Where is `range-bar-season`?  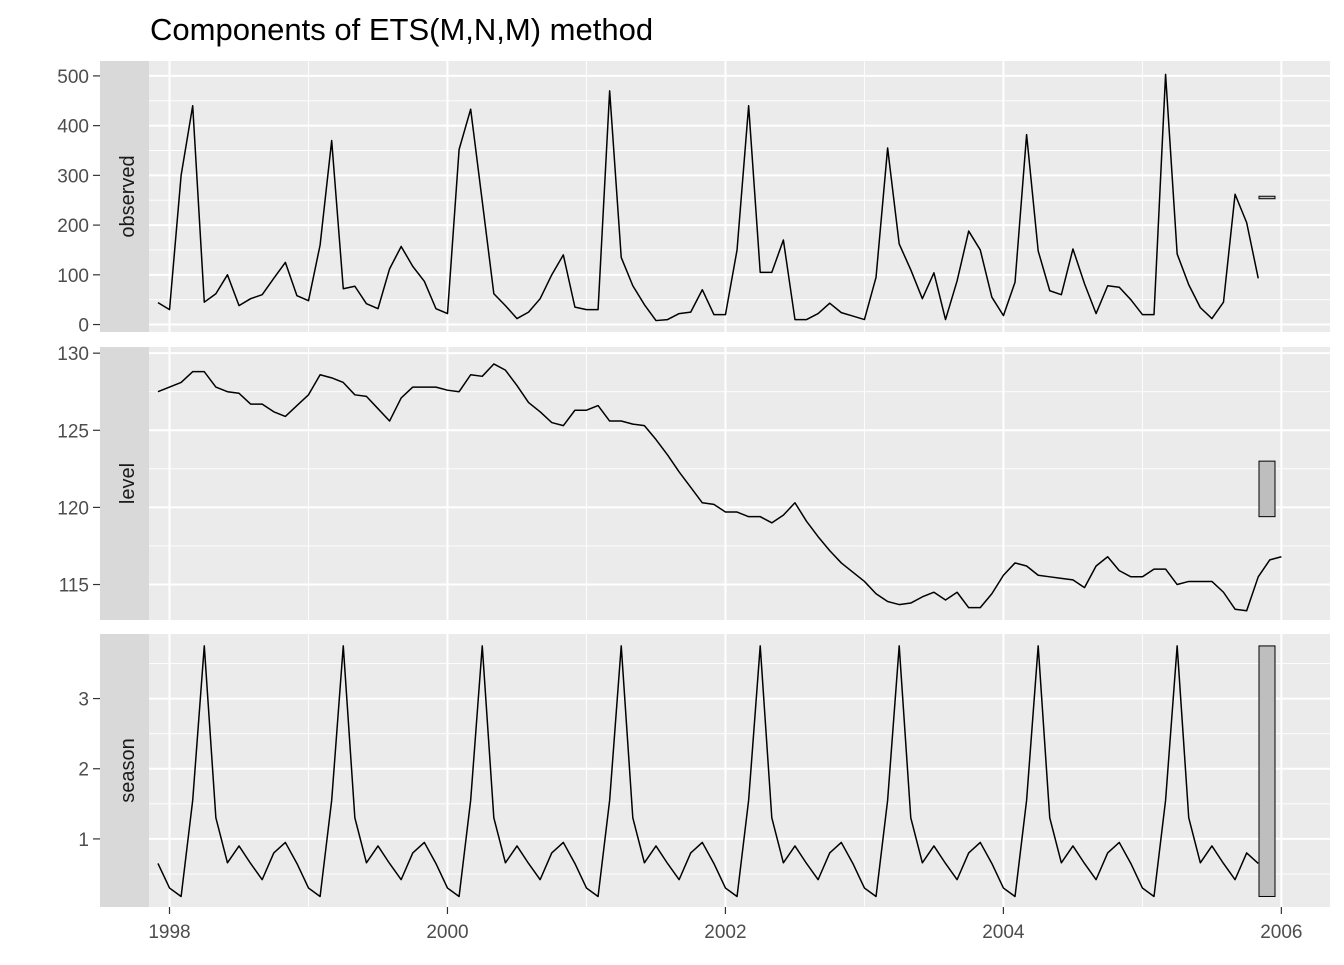 range-bar-season is located at coordinates (1267, 771).